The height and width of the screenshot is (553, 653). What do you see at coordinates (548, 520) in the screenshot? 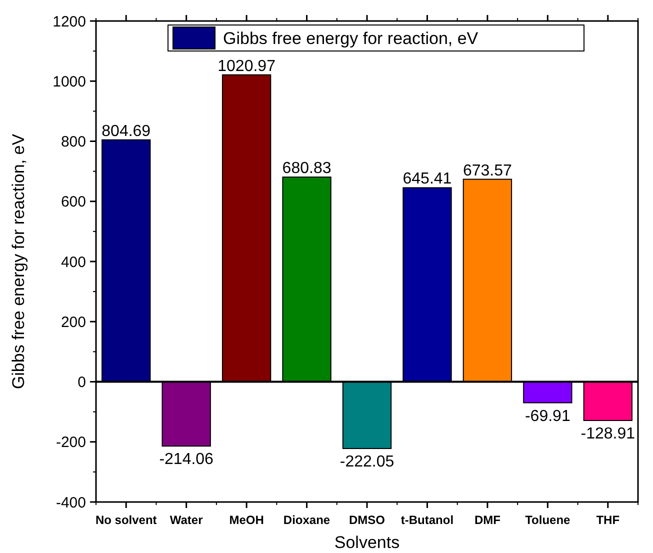
I see `x-tick-label: Toluene` at bounding box center [548, 520].